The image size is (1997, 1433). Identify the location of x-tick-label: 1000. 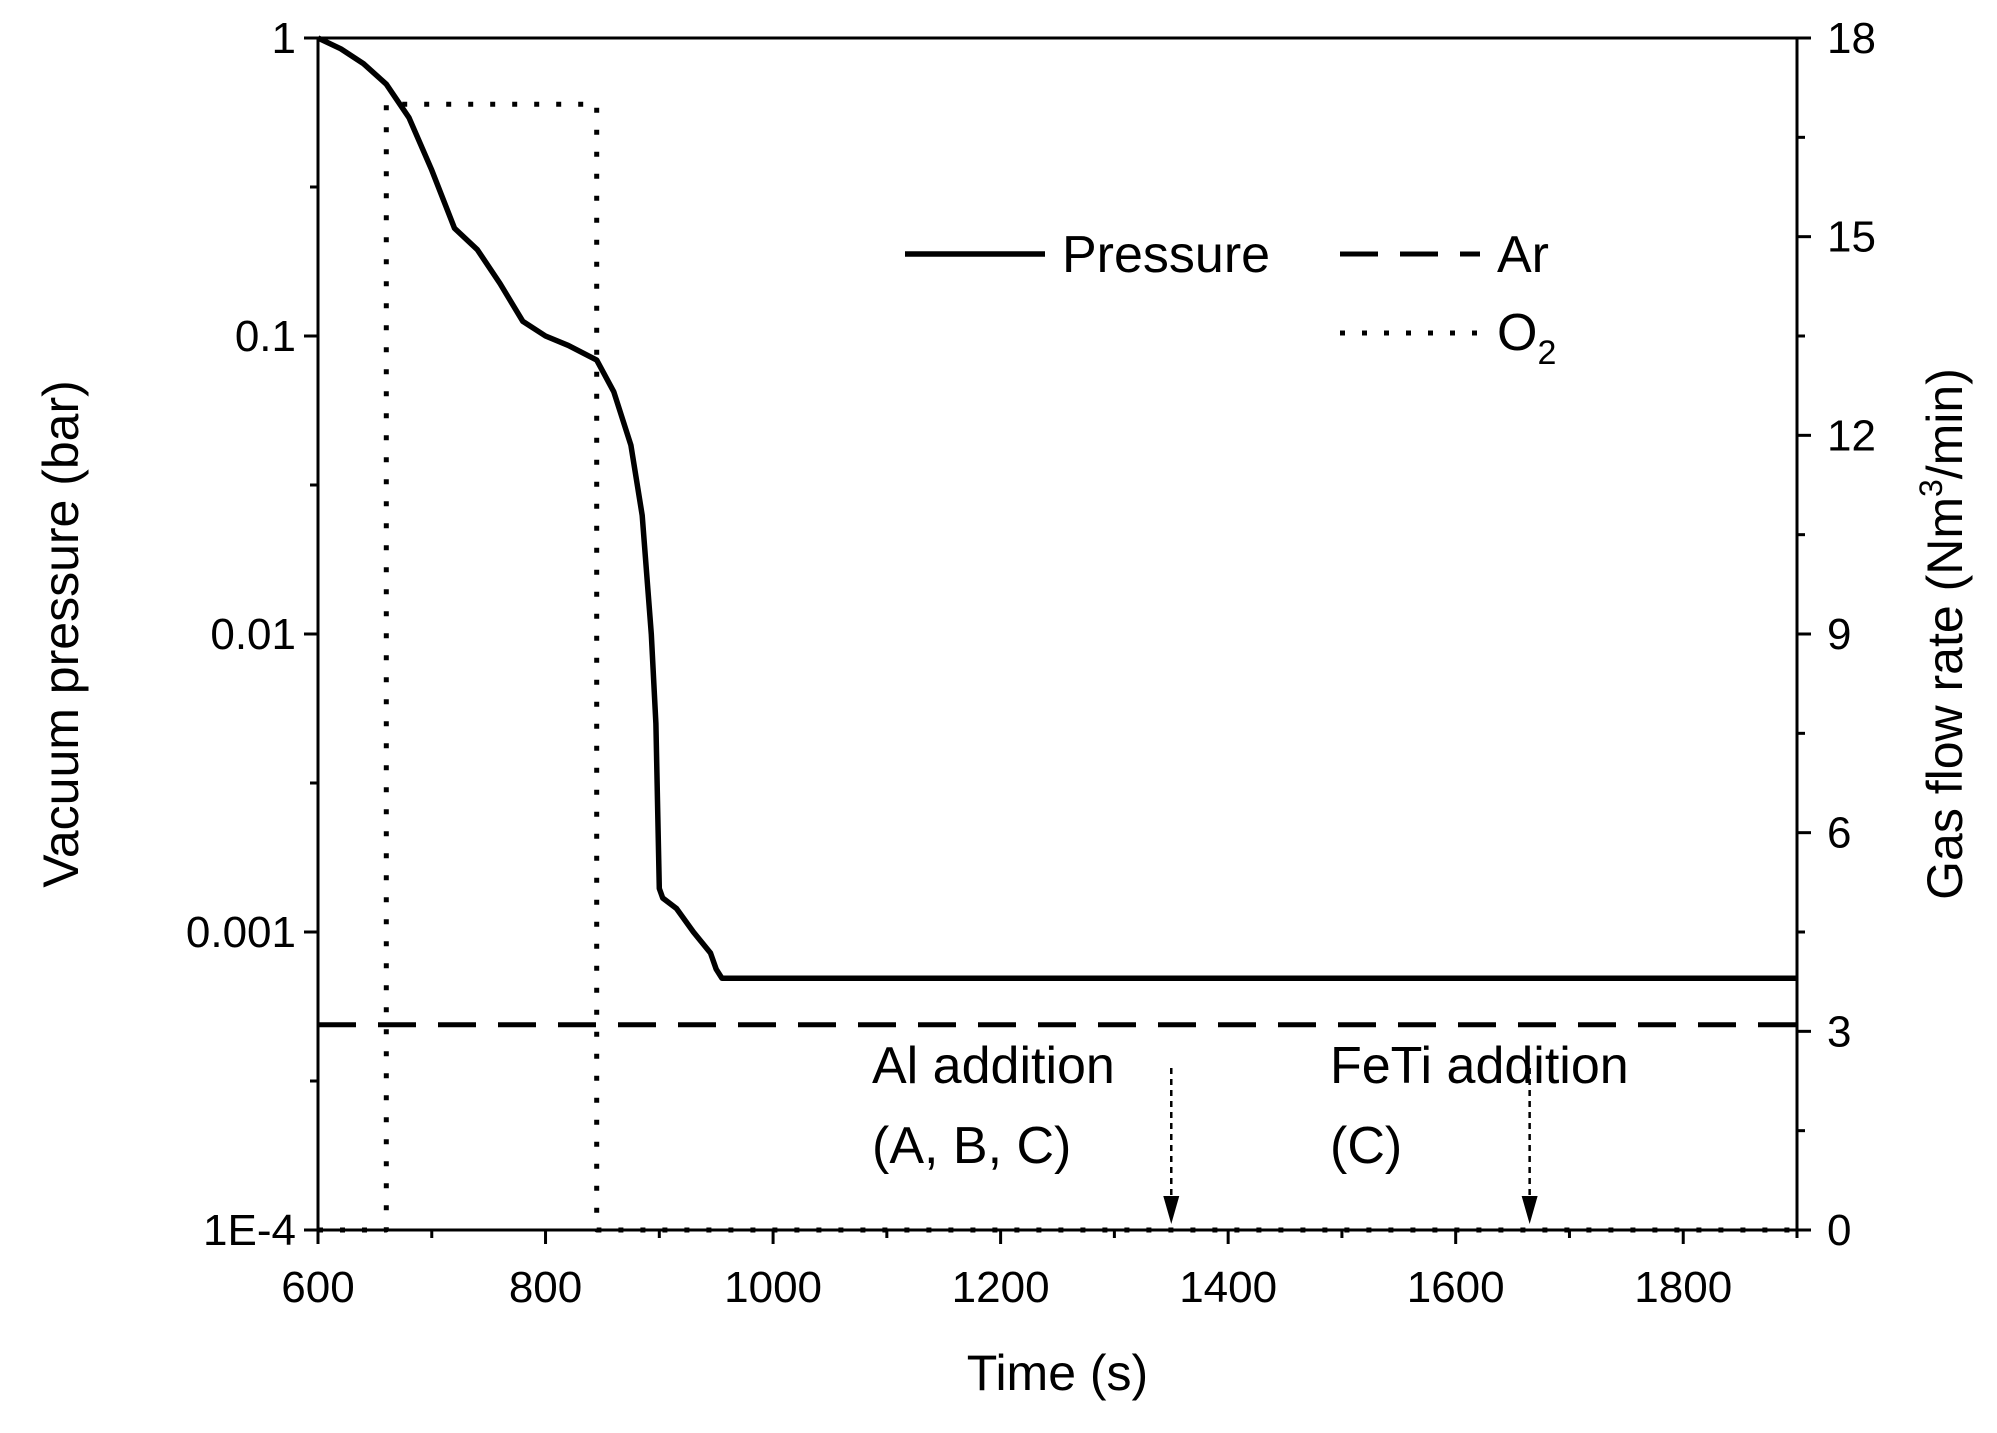
(773, 1287).